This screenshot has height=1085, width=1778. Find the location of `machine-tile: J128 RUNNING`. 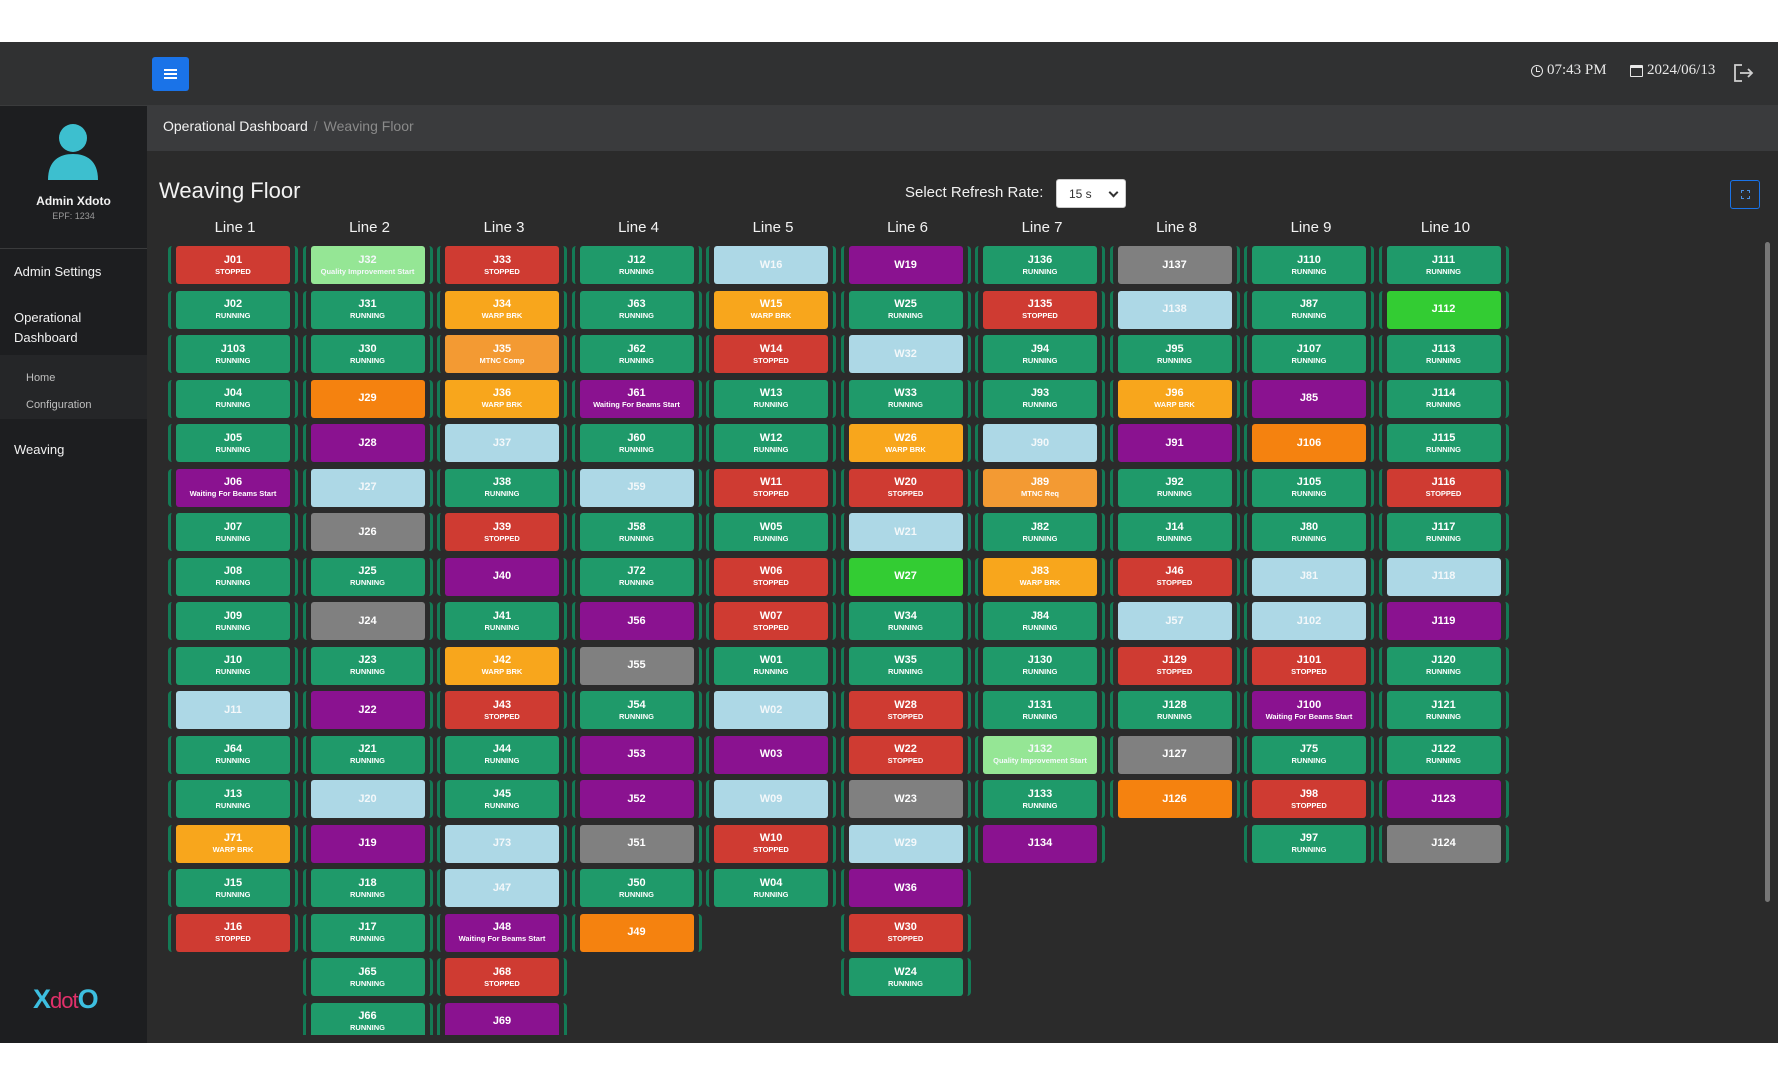

machine-tile: J128 RUNNING is located at coordinates (1174, 710).